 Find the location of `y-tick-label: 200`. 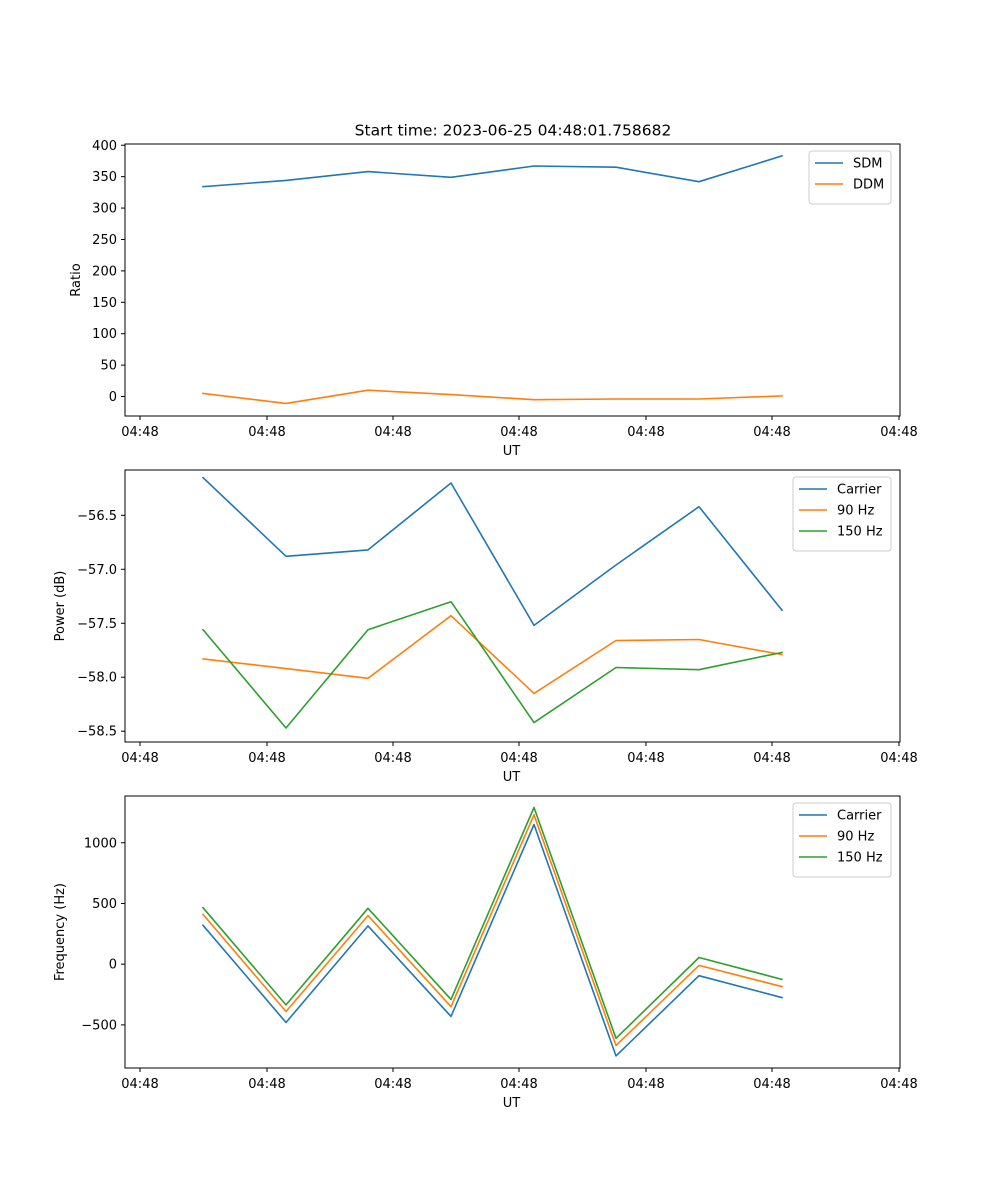

y-tick-label: 200 is located at coordinates (104, 271).